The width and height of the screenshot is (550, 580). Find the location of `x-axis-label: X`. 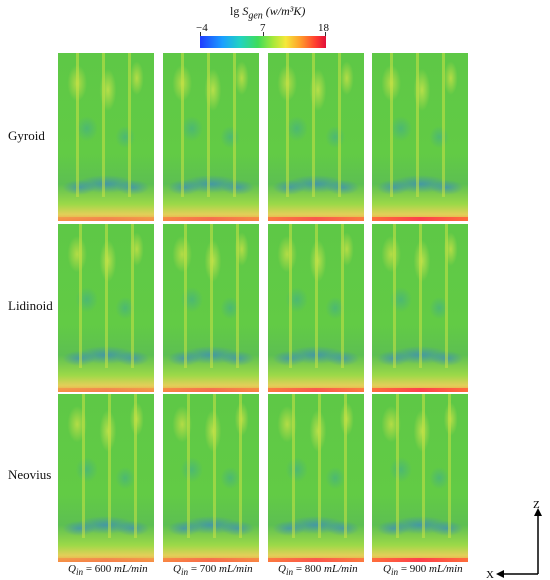

x-axis-label: X is located at coordinates (490, 574).